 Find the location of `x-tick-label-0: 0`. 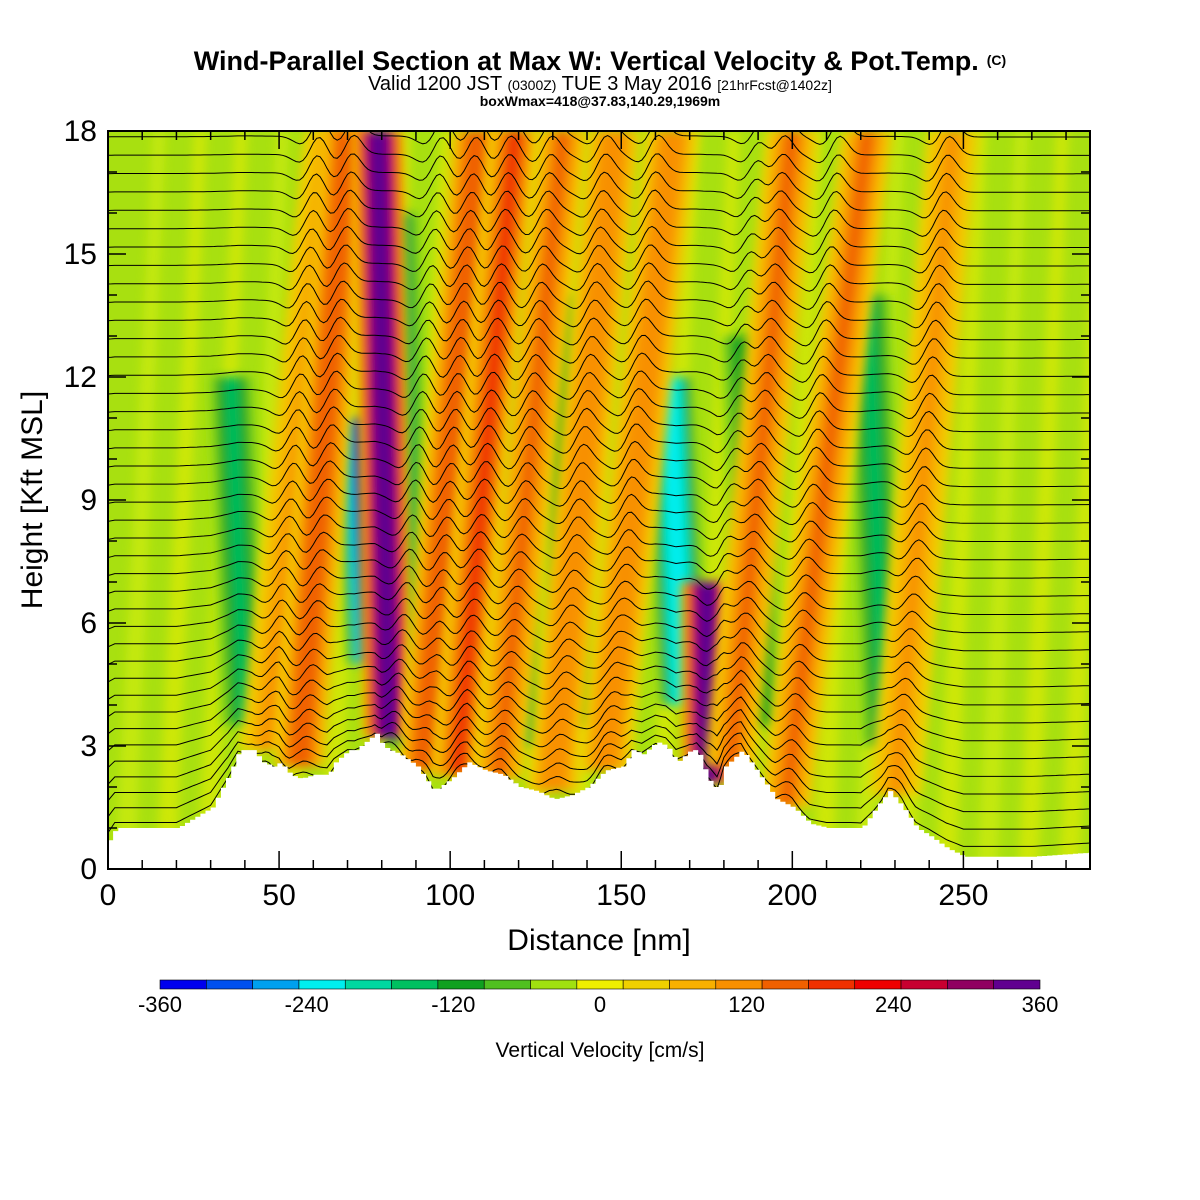

x-tick-label-0: 0 is located at coordinates (108, 895).